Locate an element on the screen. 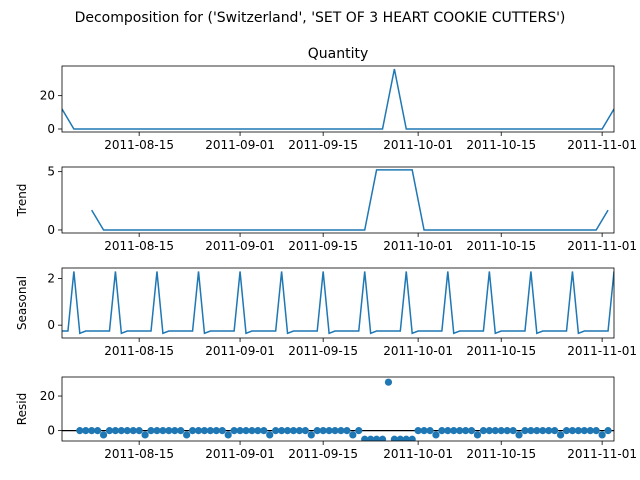  resid-ytick-label: 0 is located at coordinates (51, 431).